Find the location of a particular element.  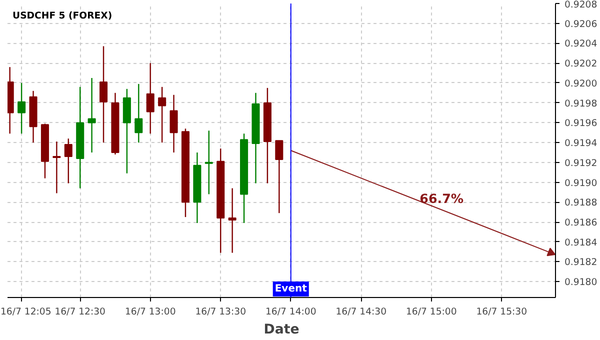

x-tick-label: 16/7 15:00 is located at coordinates (431, 312).